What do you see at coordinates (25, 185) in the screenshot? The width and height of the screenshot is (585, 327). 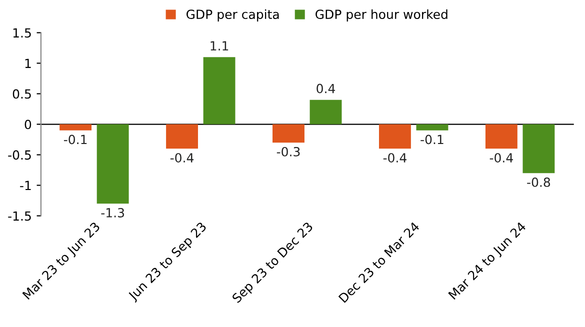 I see `y-tick-label: -1` at bounding box center [25, 185].